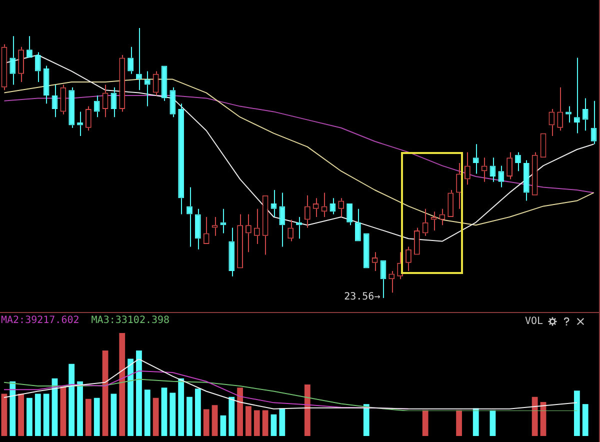 Image resolution: width=600 pixels, height=442 pixels. I want to click on text: MA2:39217.602, so click(40, 320).